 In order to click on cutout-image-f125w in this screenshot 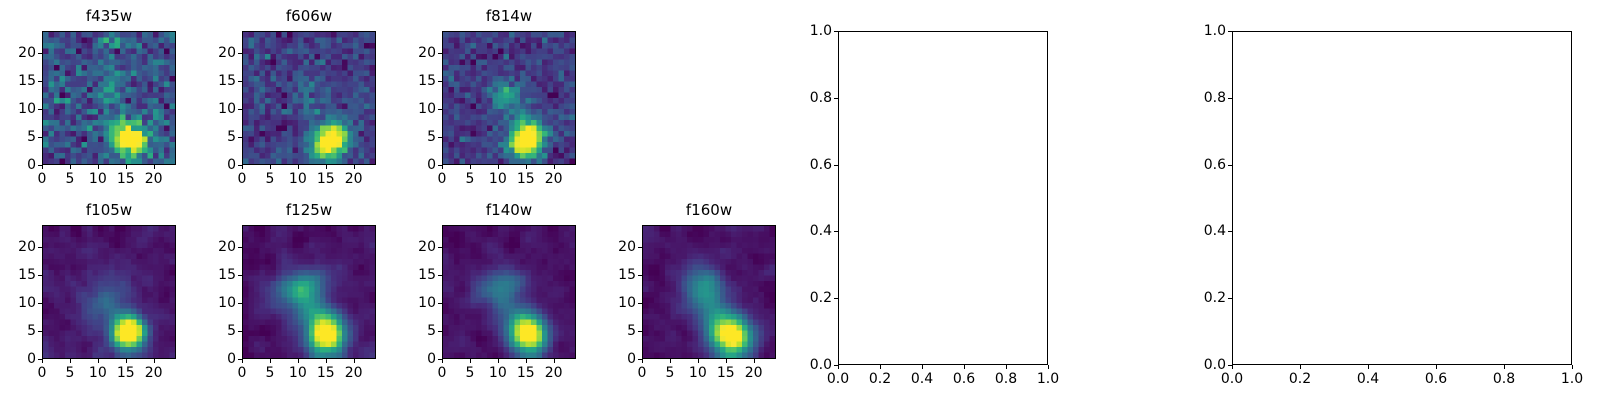, I will do `click(309, 292)`.